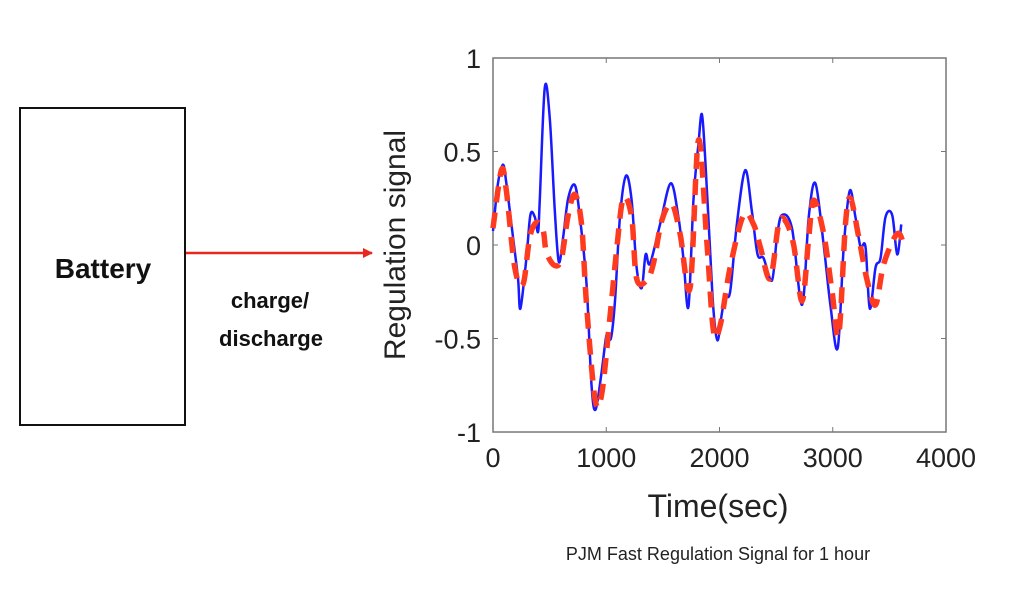 The height and width of the screenshot is (595, 1024). I want to click on arrow-label-line1: charge/, so click(270, 300).